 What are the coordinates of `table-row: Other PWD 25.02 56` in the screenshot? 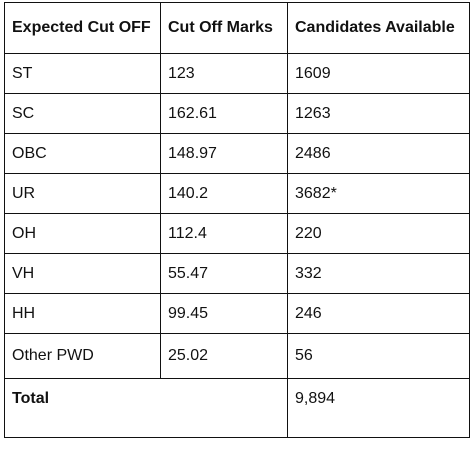 It's located at (237, 356).